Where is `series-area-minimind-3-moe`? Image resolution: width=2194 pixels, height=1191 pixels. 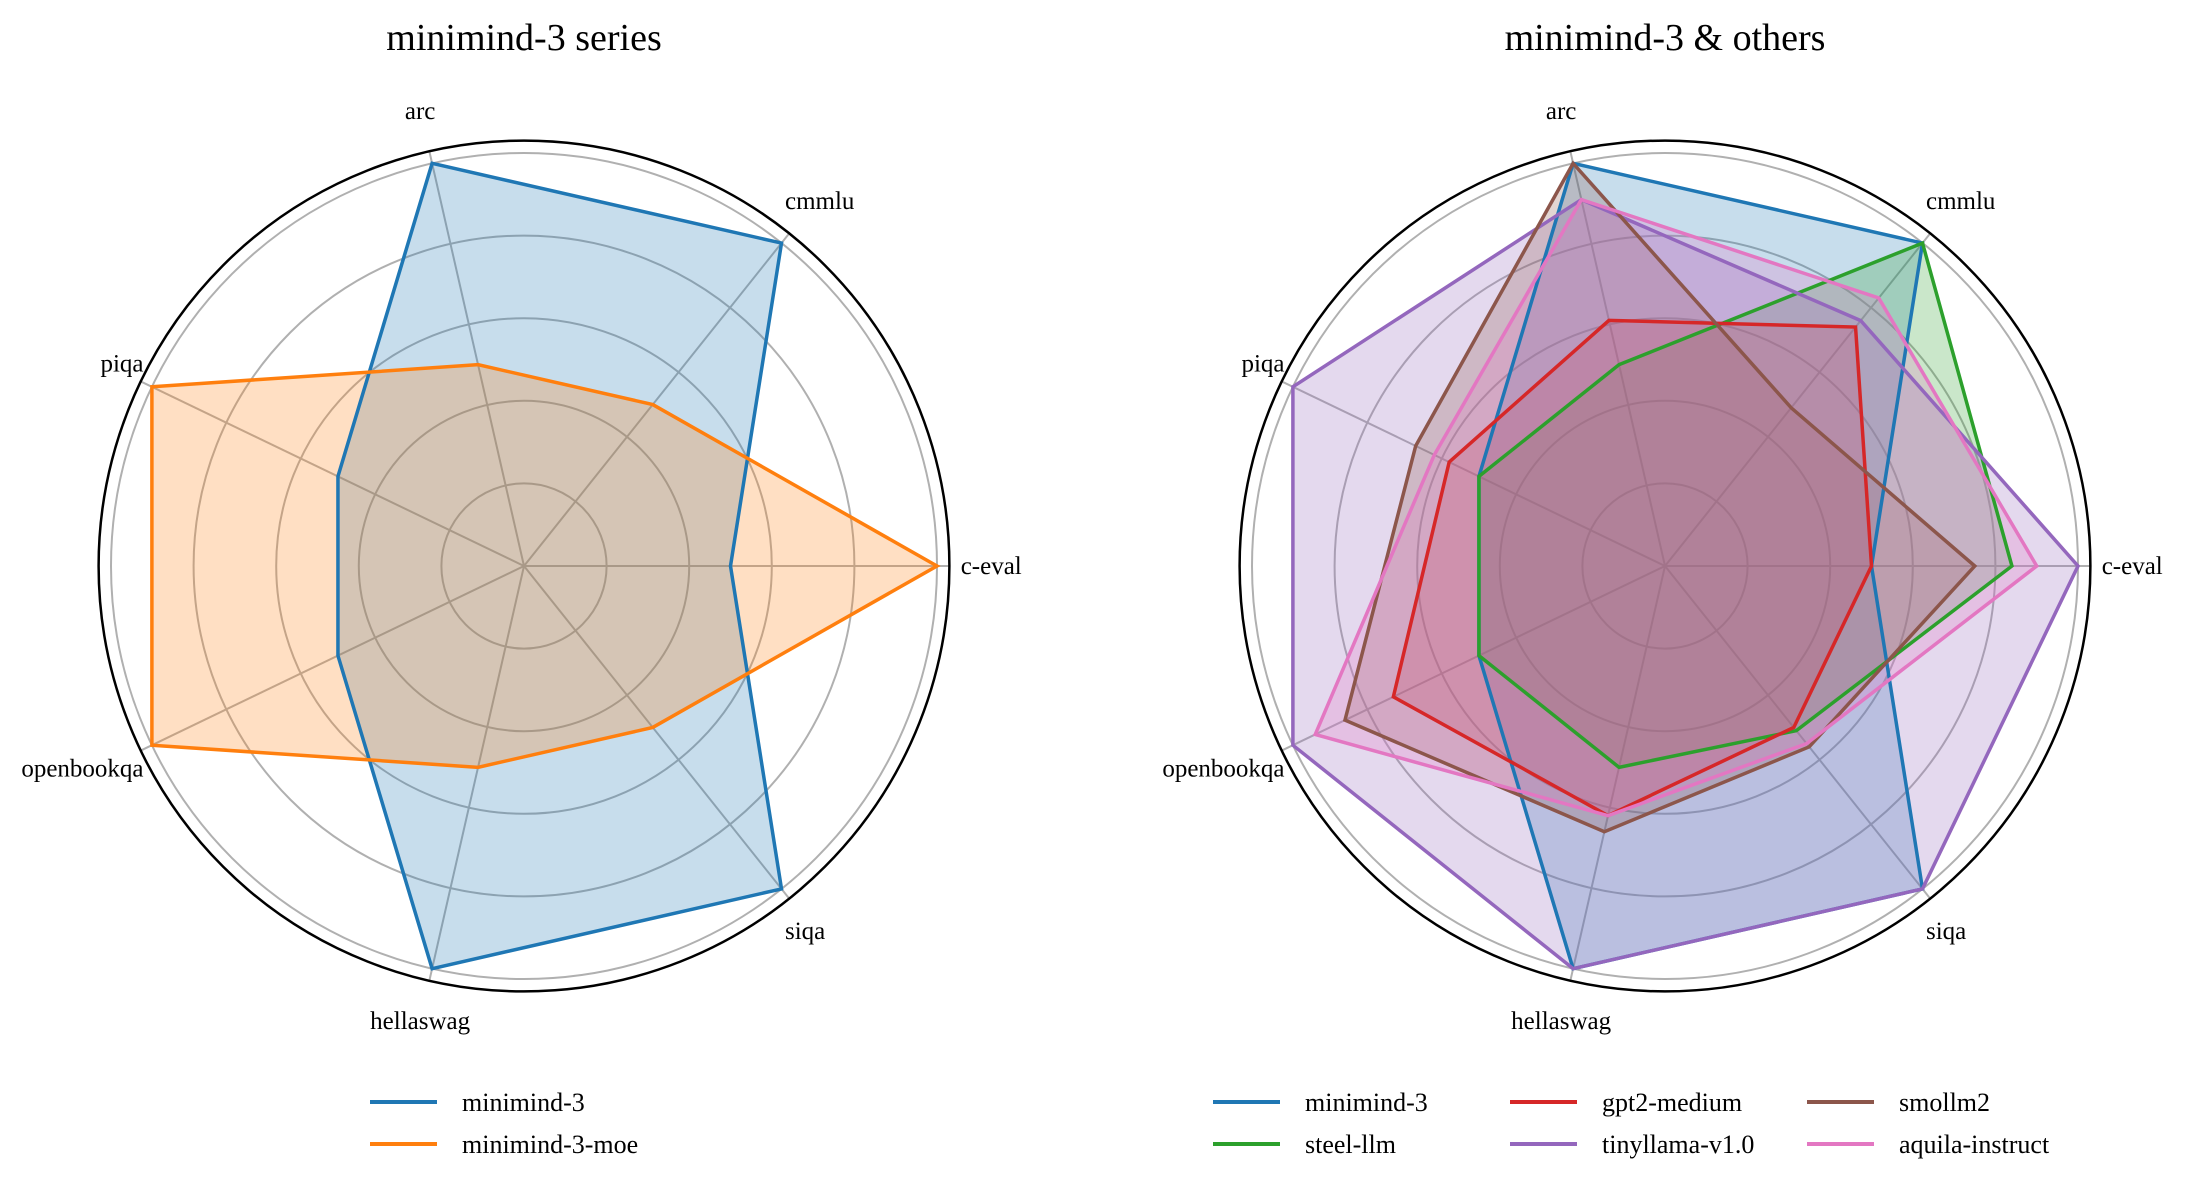 series-area-minimind-3-moe is located at coordinates (544, 566).